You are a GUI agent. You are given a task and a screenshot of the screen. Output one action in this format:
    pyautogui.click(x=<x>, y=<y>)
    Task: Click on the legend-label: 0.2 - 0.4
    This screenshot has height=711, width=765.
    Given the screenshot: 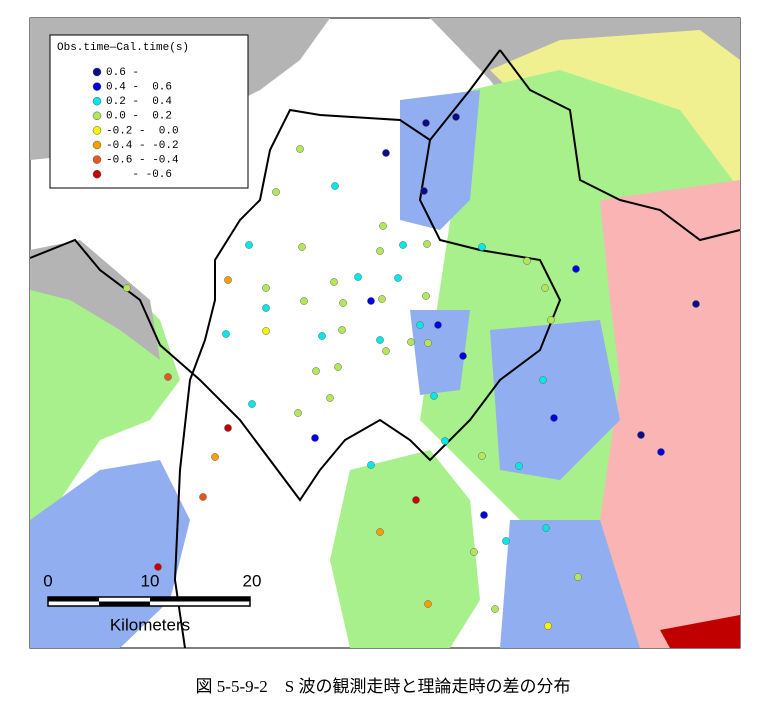 What is the action you would take?
    pyautogui.click(x=139, y=102)
    